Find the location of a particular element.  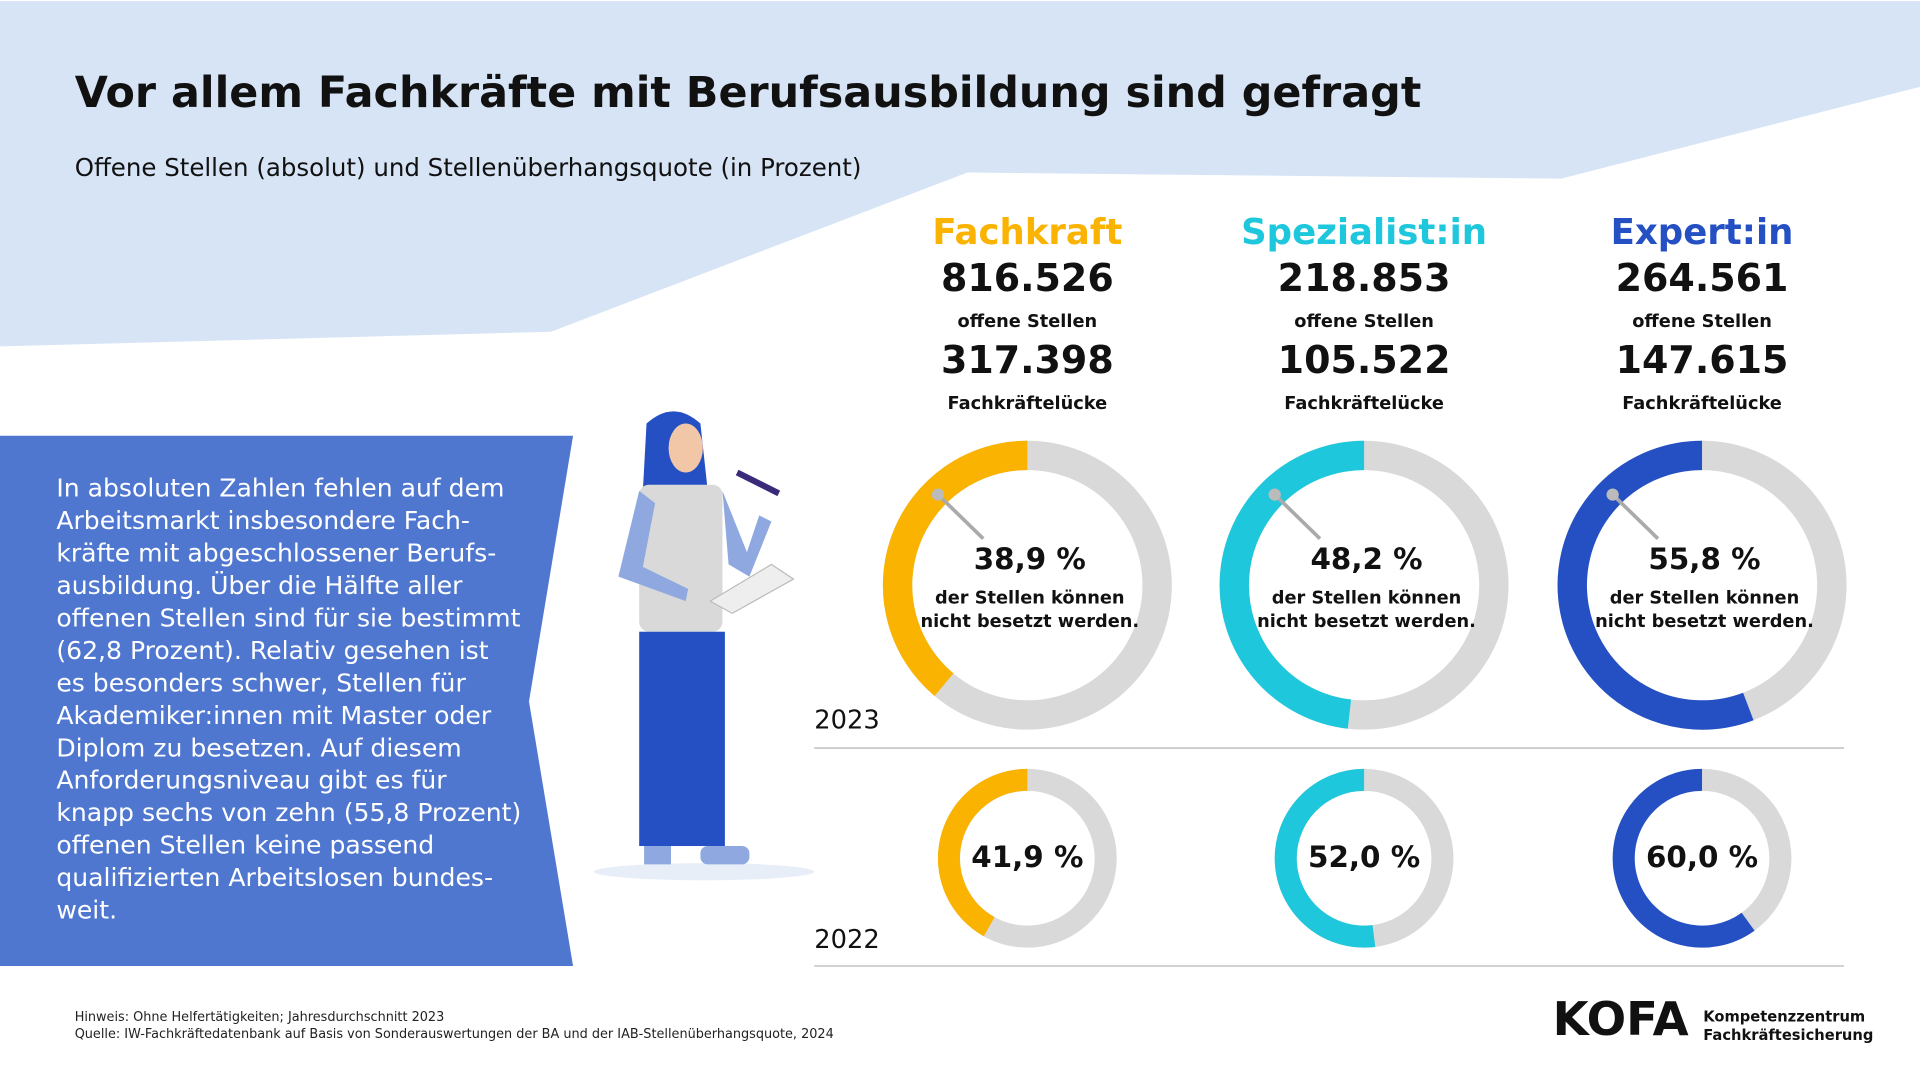

value-label: 41,9 % is located at coordinates (1027, 857).